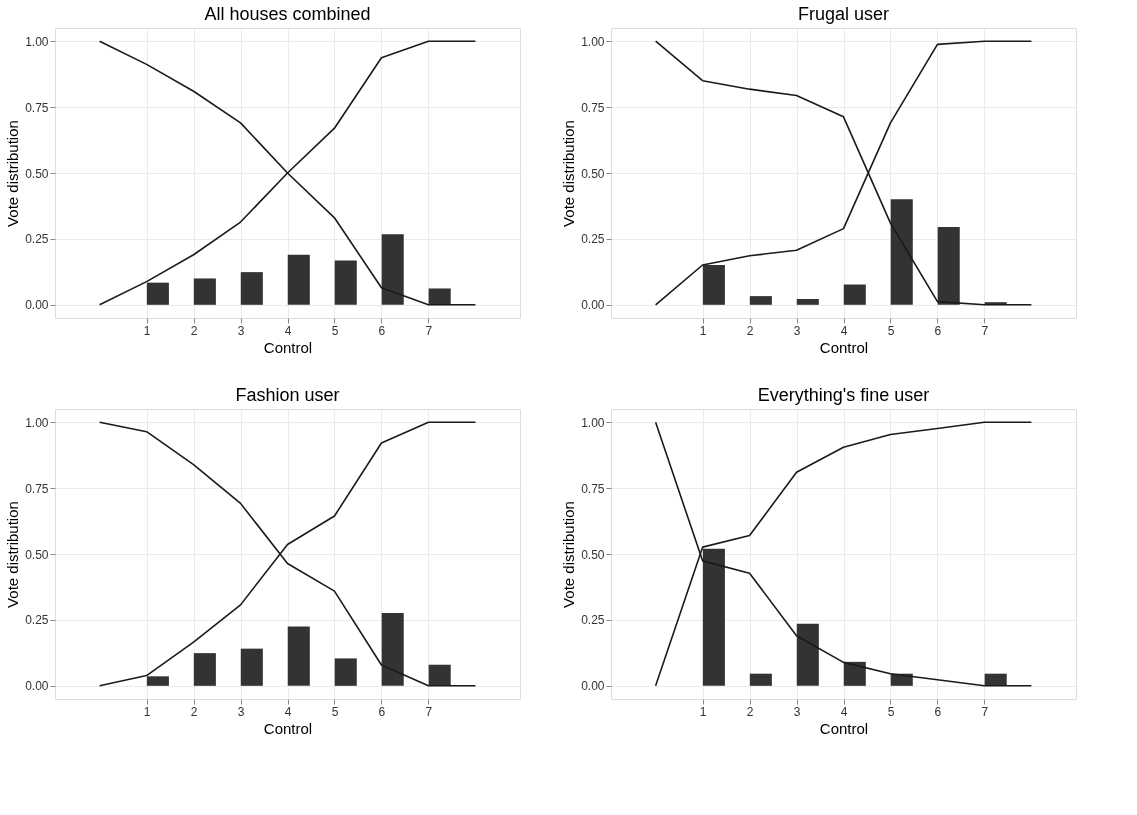  Describe the element at coordinates (843, 395) in the screenshot. I see `chart-title: Everything's fine user` at that location.